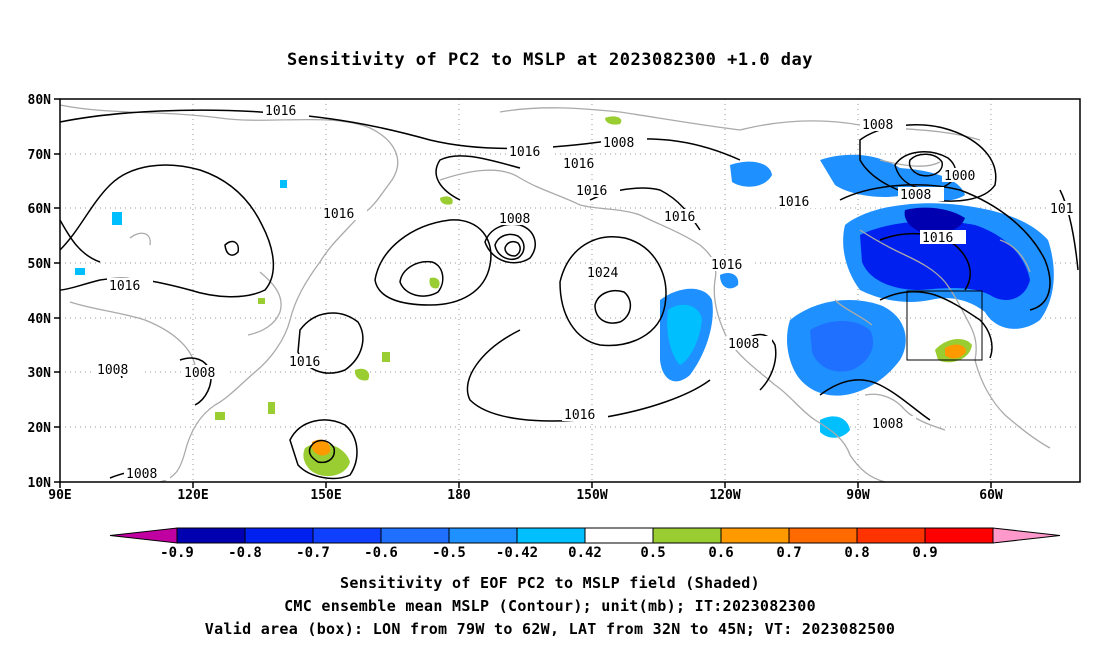 This screenshot has width=1100, height=650. What do you see at coordinates (602, 273) in the screenshot?
I see `contour-label: 1024` at bounding box center [602, 273].